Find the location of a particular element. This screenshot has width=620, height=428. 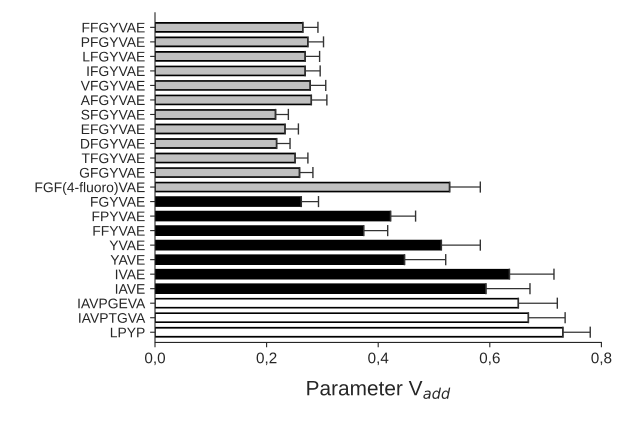

y-tick-label: IAVPTGVA is located at coordinates (112, 318).